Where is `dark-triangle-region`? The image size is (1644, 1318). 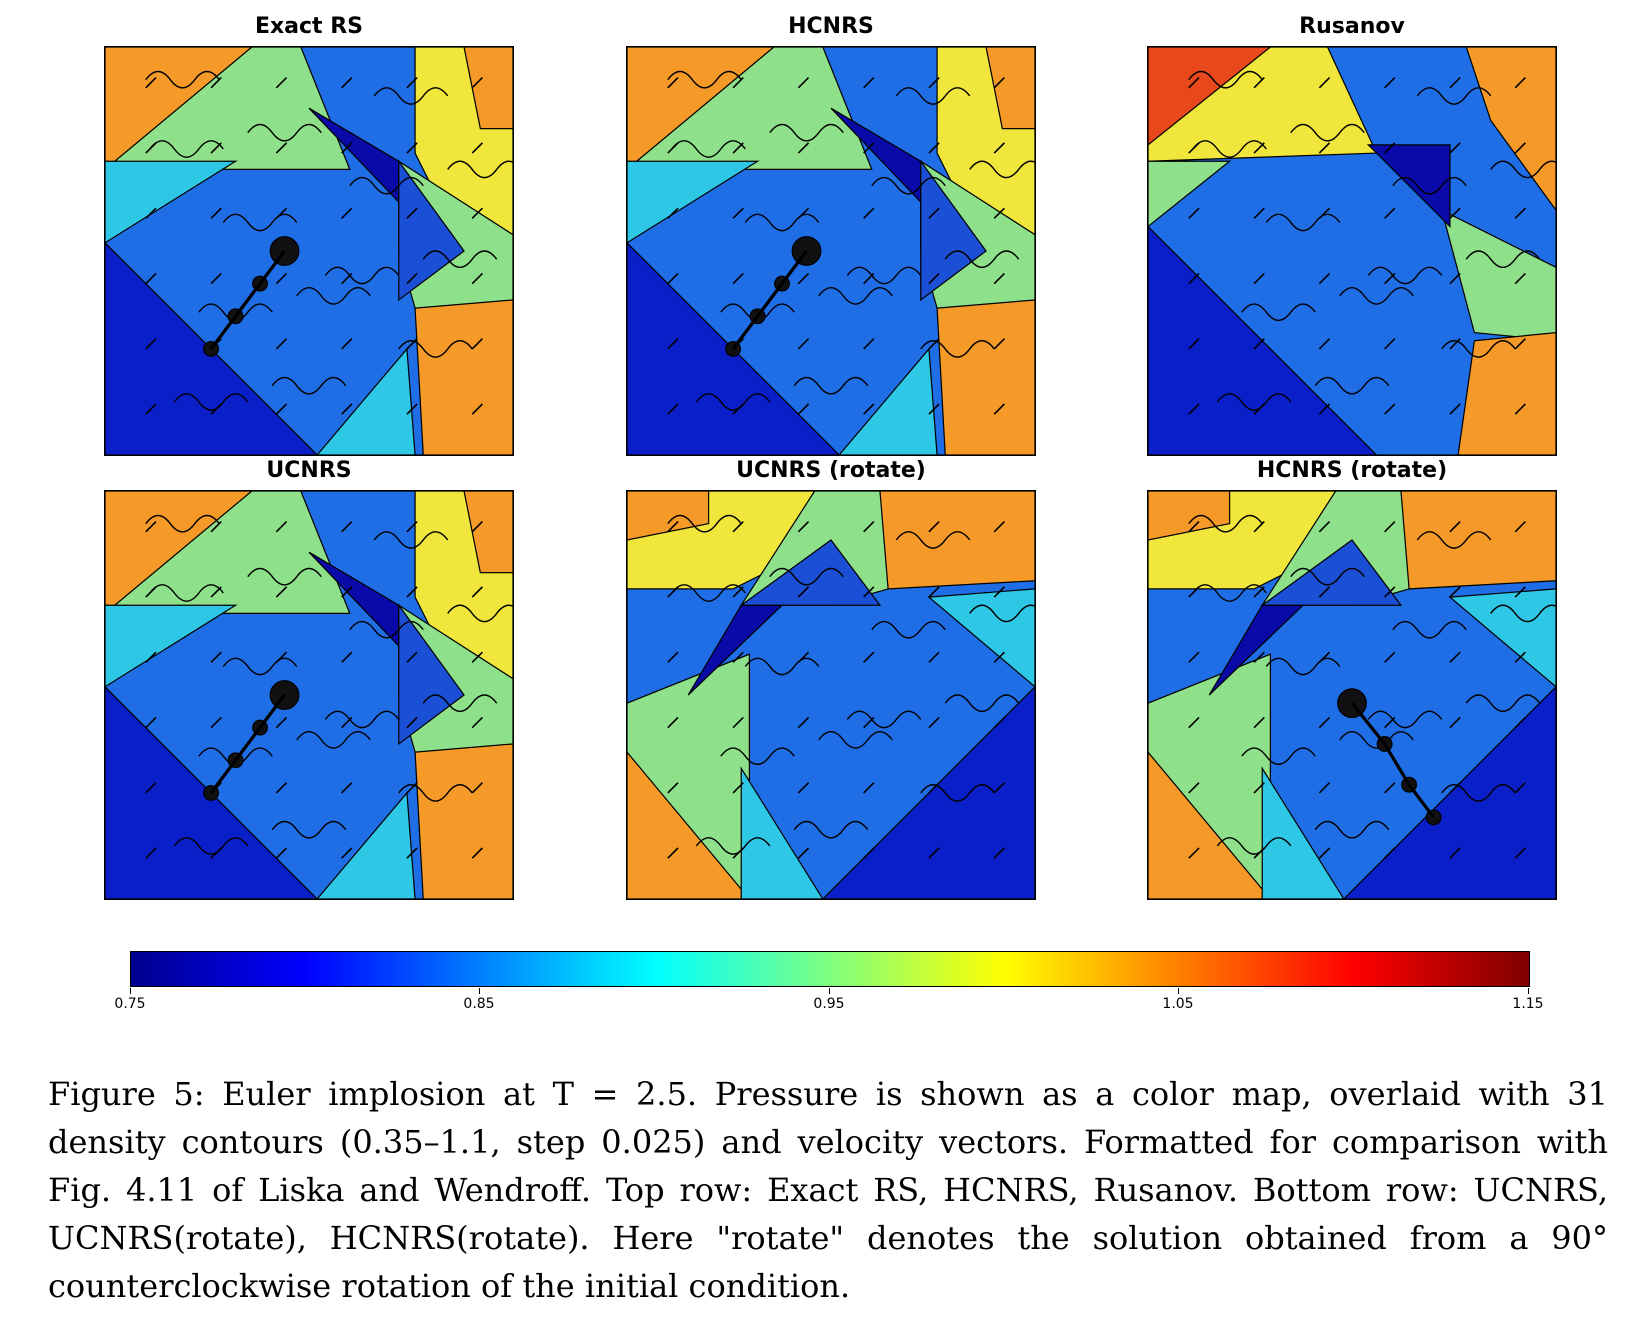 dark-triangle-region is located at coordinates (1408, 186).